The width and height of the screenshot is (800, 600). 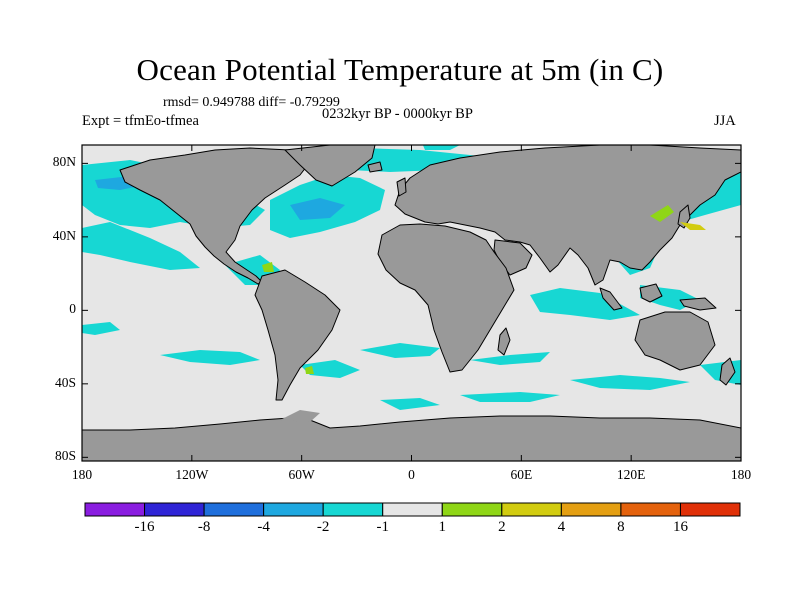 What do you see at coordinates (64, 235) in the screenshot?
I see `y-tick-label: 40N` at bounding box center [64, 235].